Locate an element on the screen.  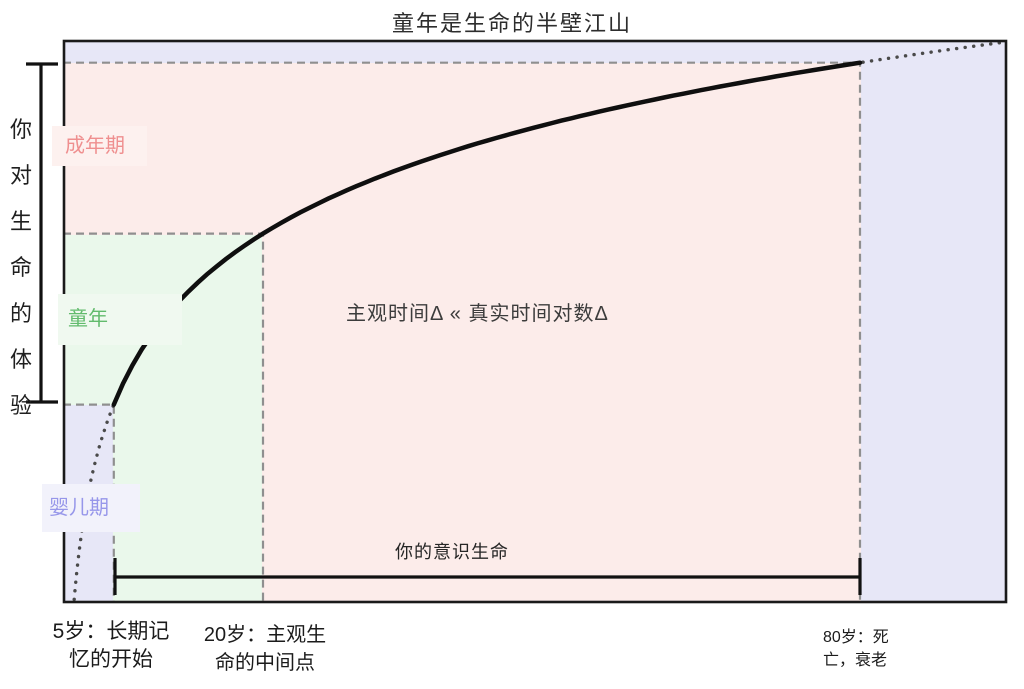
milestone-age5-label: 5岁：长期记 忆的开始 is located at coordinates (111, 646).